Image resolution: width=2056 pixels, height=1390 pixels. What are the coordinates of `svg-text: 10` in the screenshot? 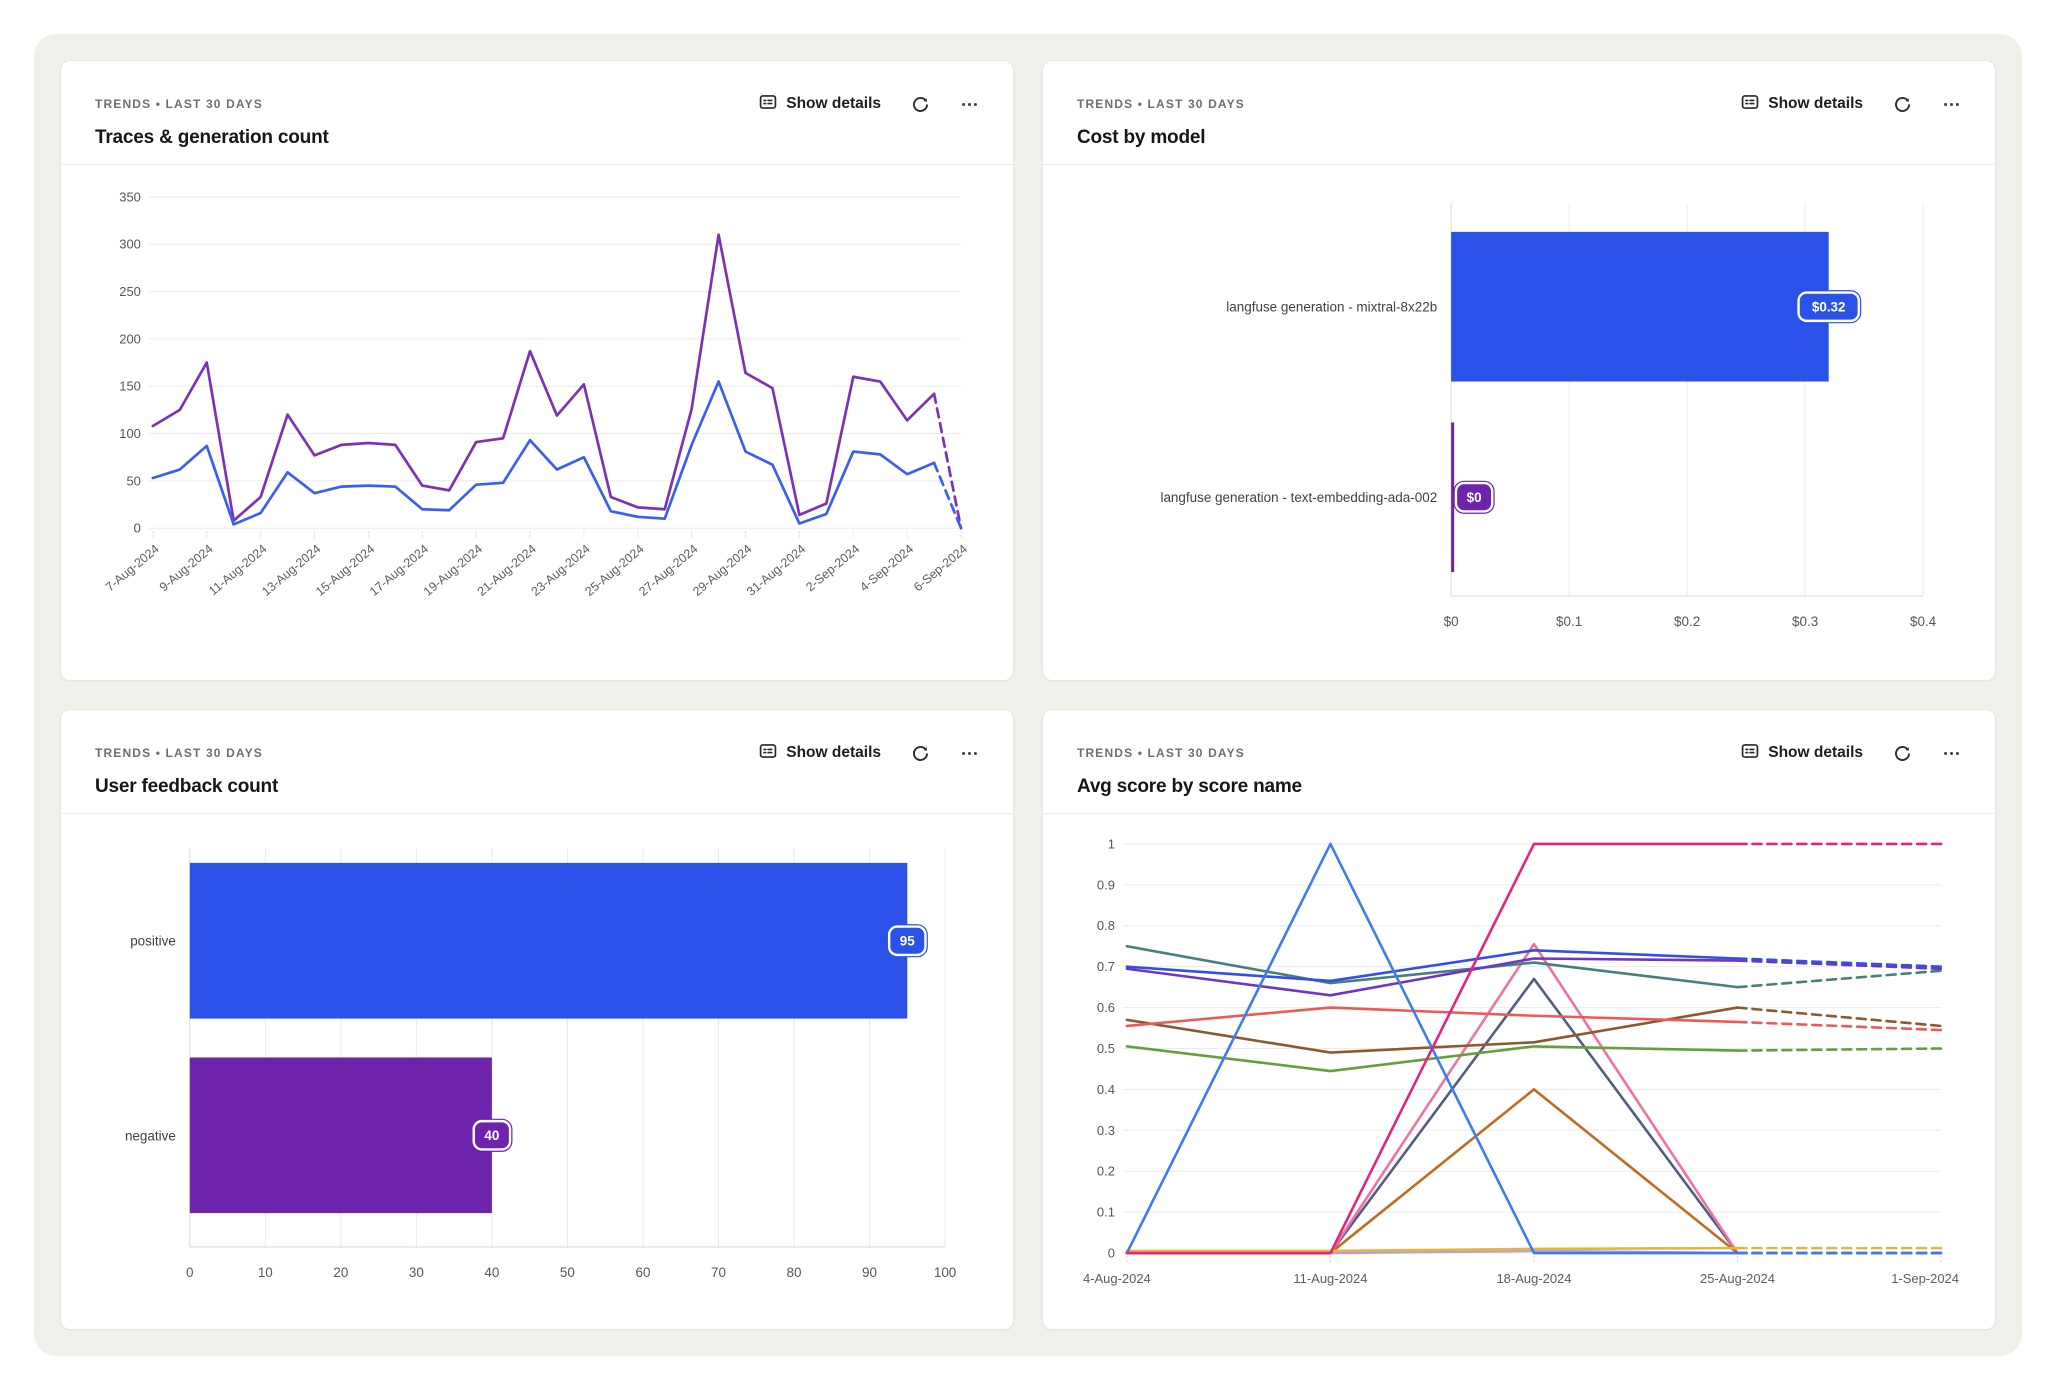 It's located at (265, 1272).